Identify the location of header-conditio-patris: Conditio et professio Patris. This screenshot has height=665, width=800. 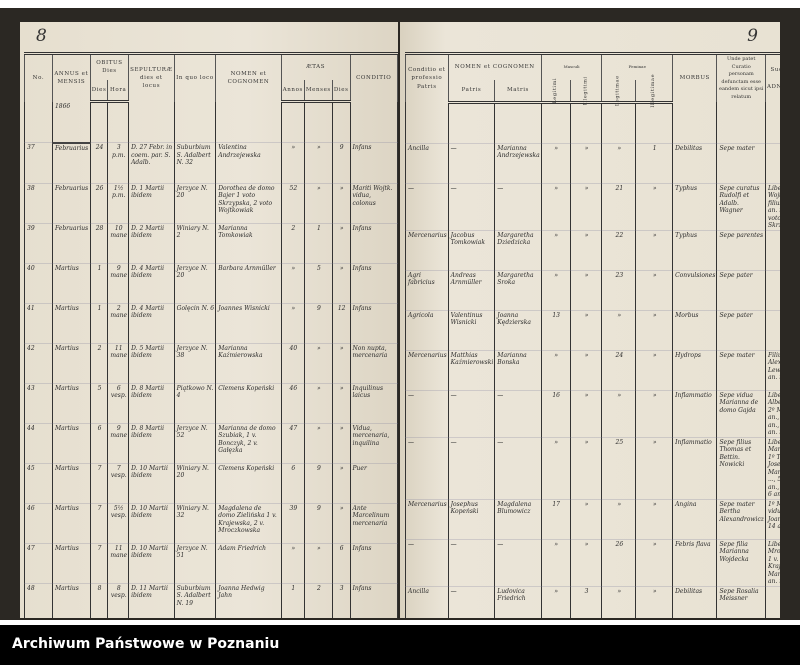
(427, 77).